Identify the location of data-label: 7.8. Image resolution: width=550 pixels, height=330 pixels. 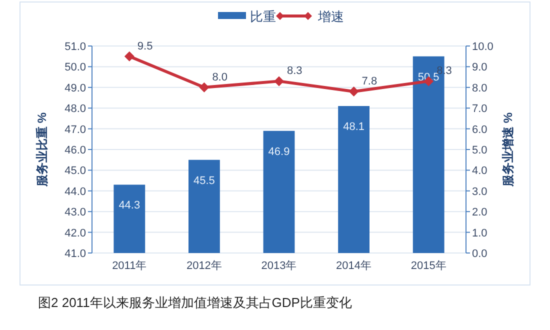
(370, 82).